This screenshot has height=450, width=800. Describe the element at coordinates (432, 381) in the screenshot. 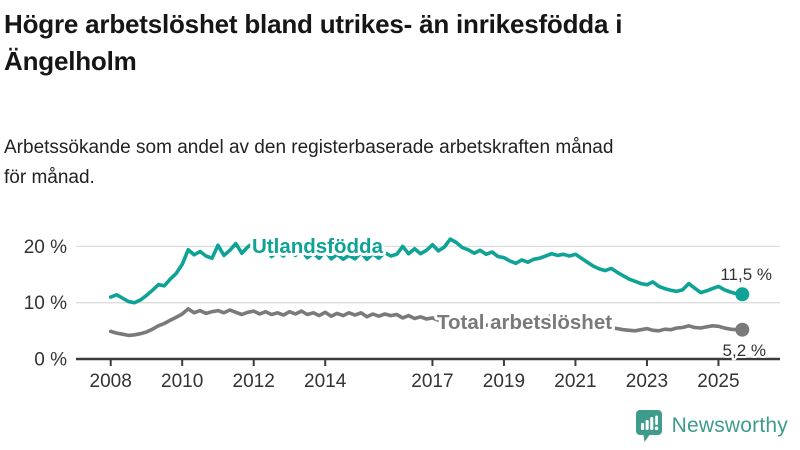

I see `x-tick-label: 2017` at that location.